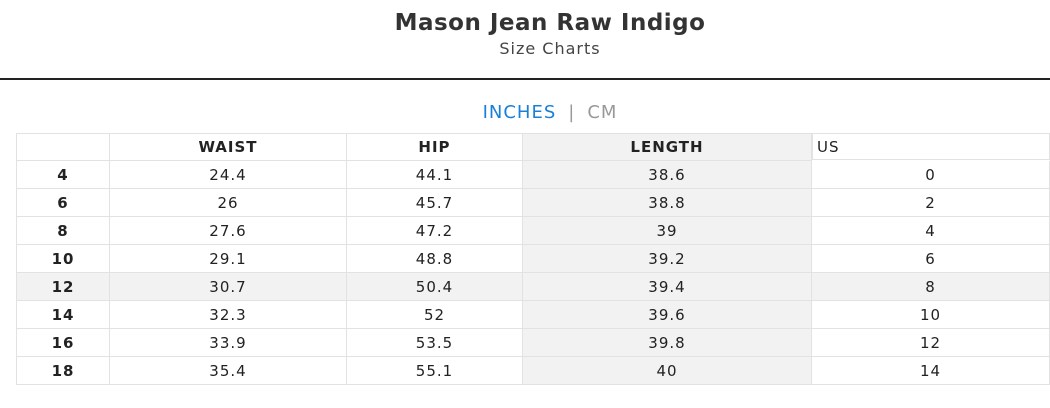 Image resolution: width=1050 pixels, height=408 pixels. Describe the element at coordinates (602, 112) in the screenshot. I see `tab-cm: CM` at that location.